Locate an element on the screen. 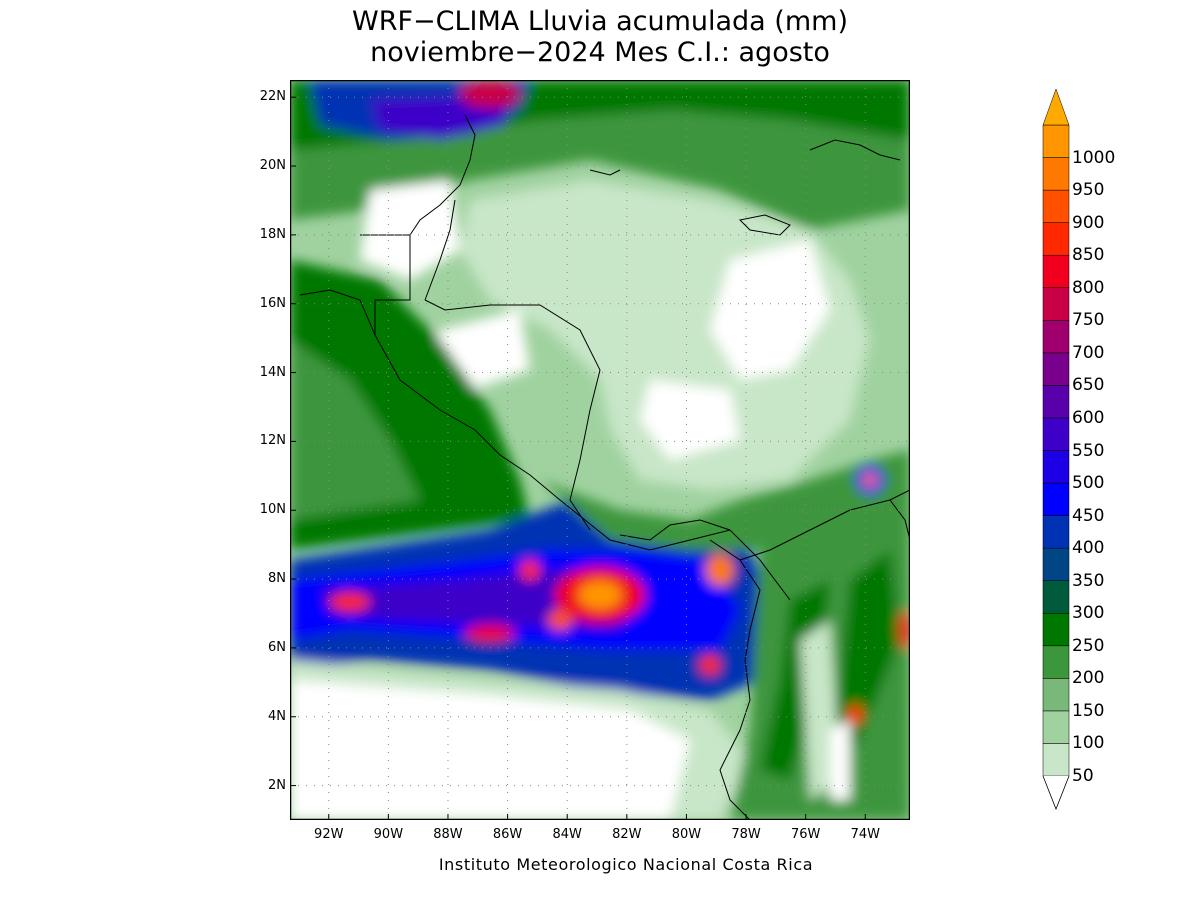 This screenshot has height=900, width=1200. lon-tick-label: 82W is located at coordinates (627, 834).